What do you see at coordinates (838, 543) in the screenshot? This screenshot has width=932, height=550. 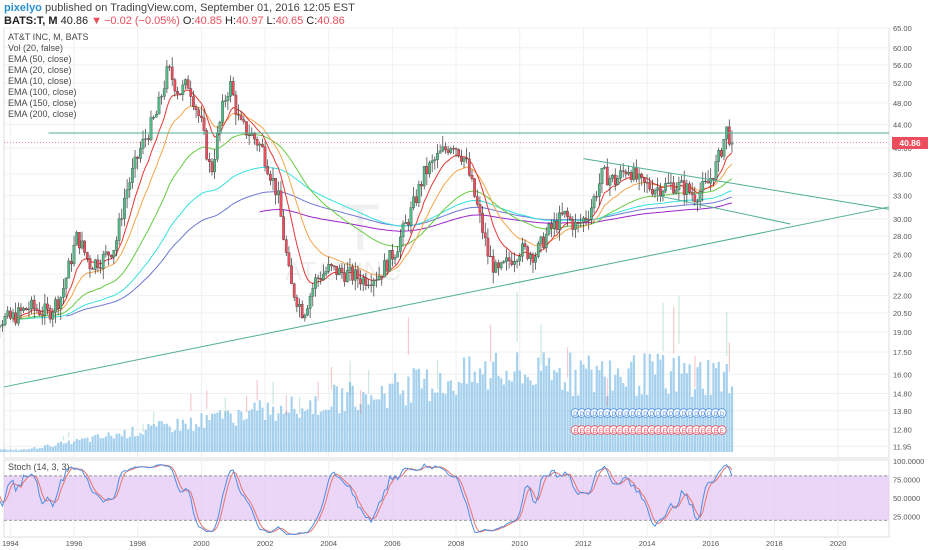 I see `year-tick-13: 2020` at bounding box center [838, 543].